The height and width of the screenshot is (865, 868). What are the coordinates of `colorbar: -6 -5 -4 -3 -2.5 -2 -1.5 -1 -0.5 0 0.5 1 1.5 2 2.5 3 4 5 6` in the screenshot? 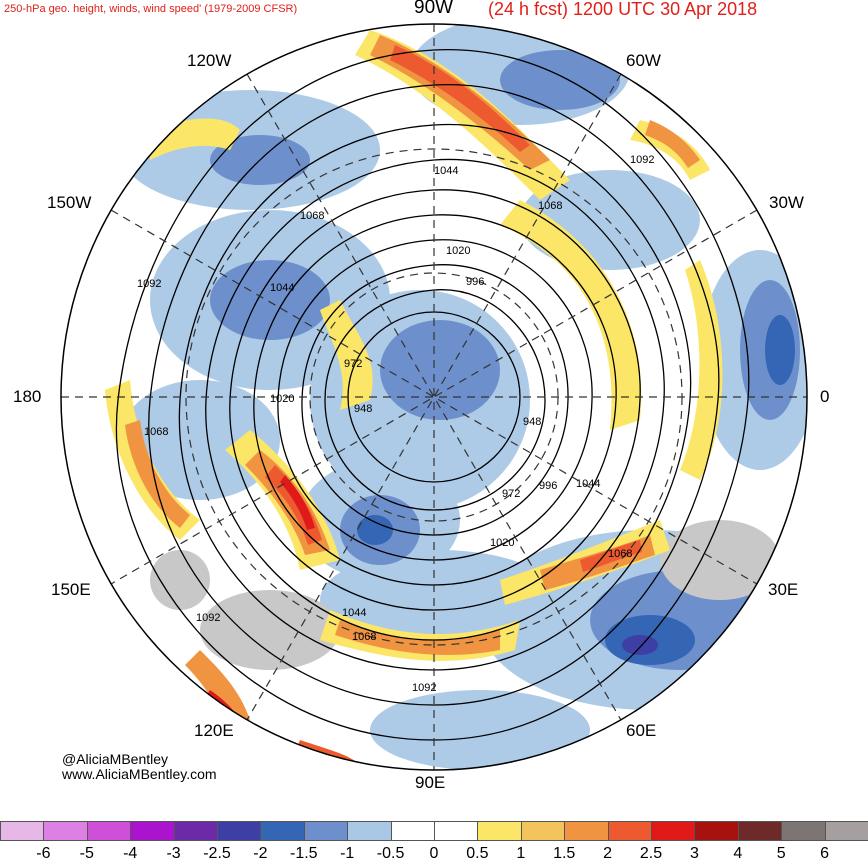 It's located at (434, 843).